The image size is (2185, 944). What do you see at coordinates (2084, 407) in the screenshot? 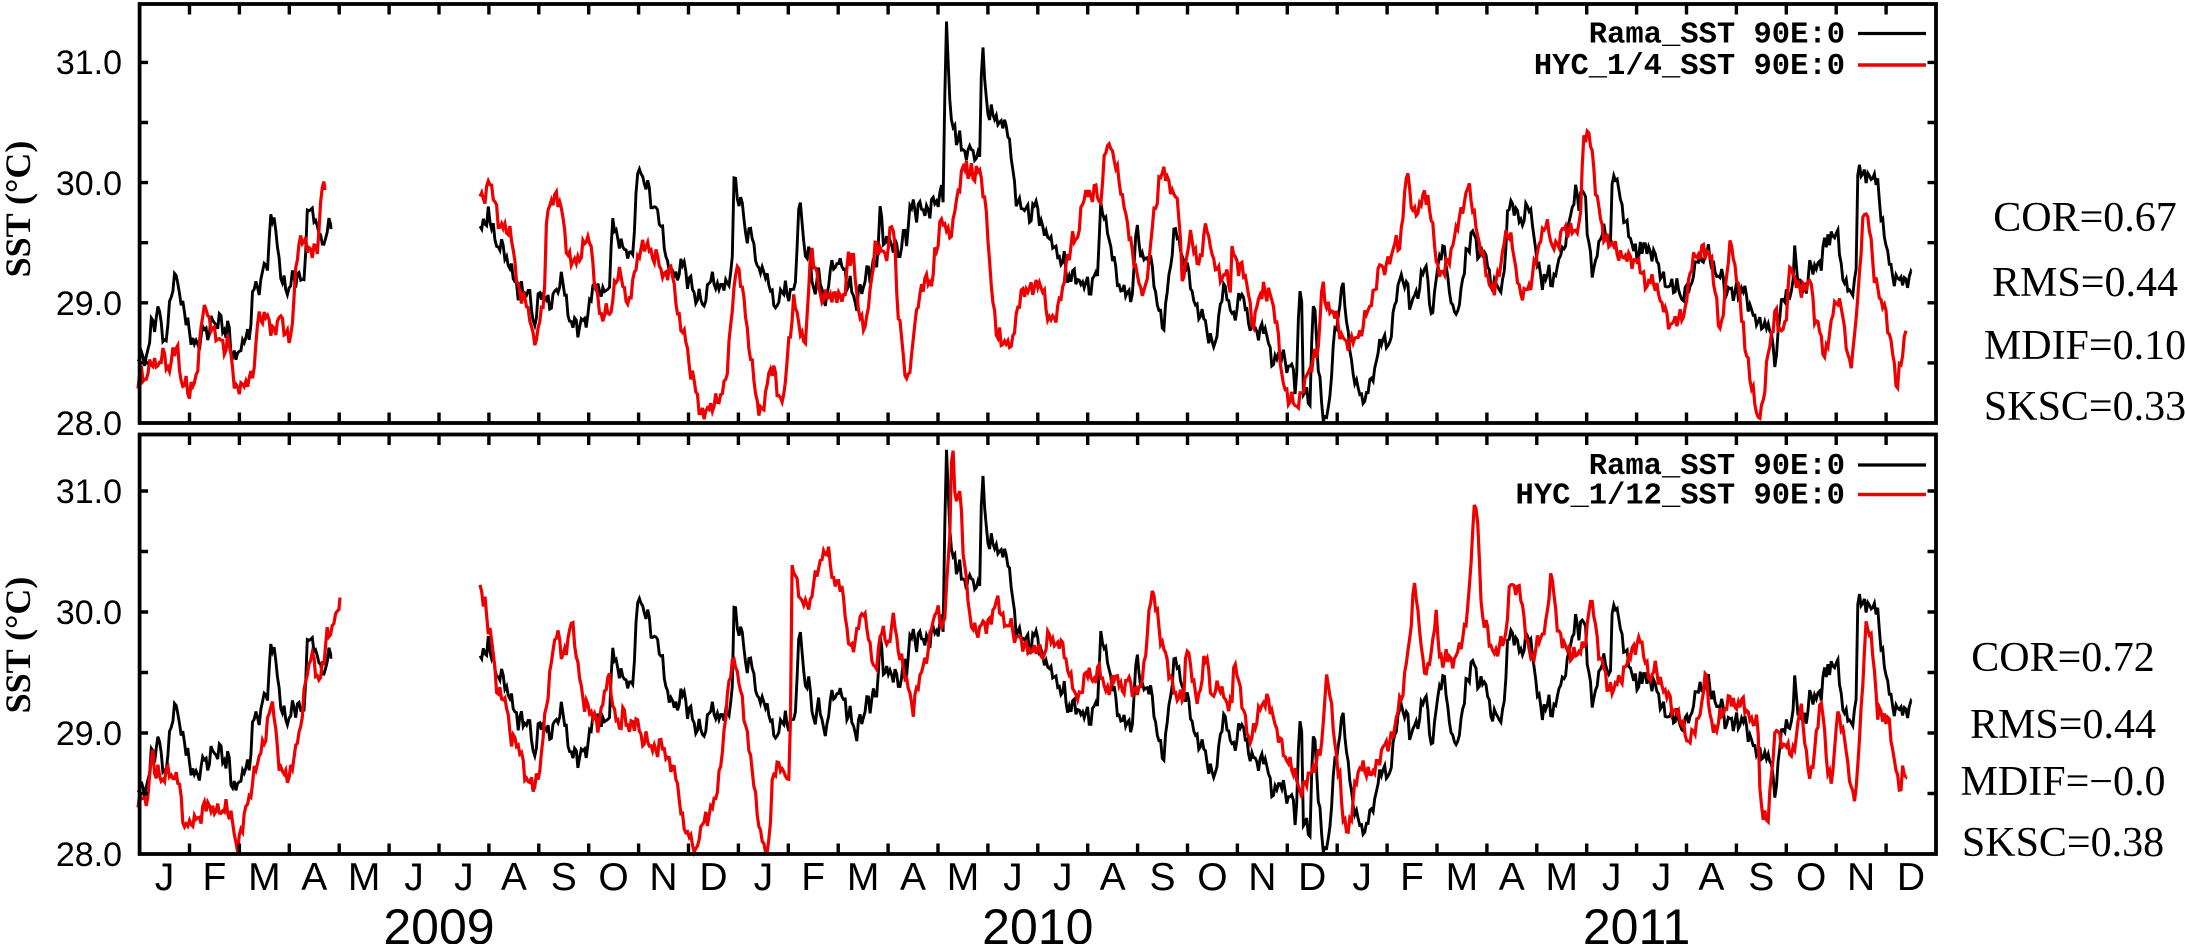
I see `svg-text: SKSC=0.33` at bounding box center [2084, 407].